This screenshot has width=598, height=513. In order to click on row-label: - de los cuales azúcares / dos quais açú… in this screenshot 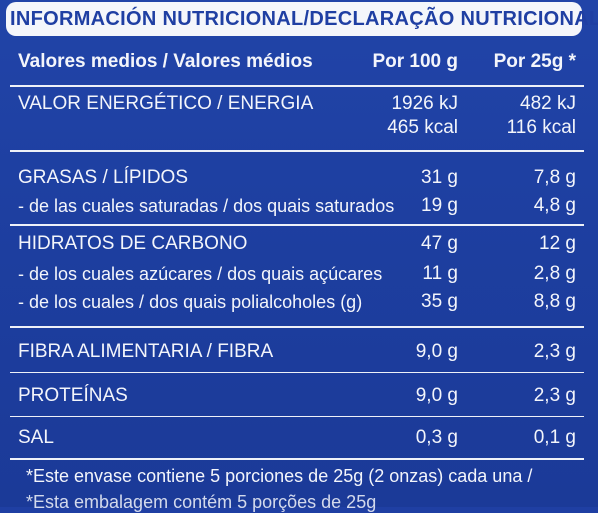, I will do `click(200, 273)`.